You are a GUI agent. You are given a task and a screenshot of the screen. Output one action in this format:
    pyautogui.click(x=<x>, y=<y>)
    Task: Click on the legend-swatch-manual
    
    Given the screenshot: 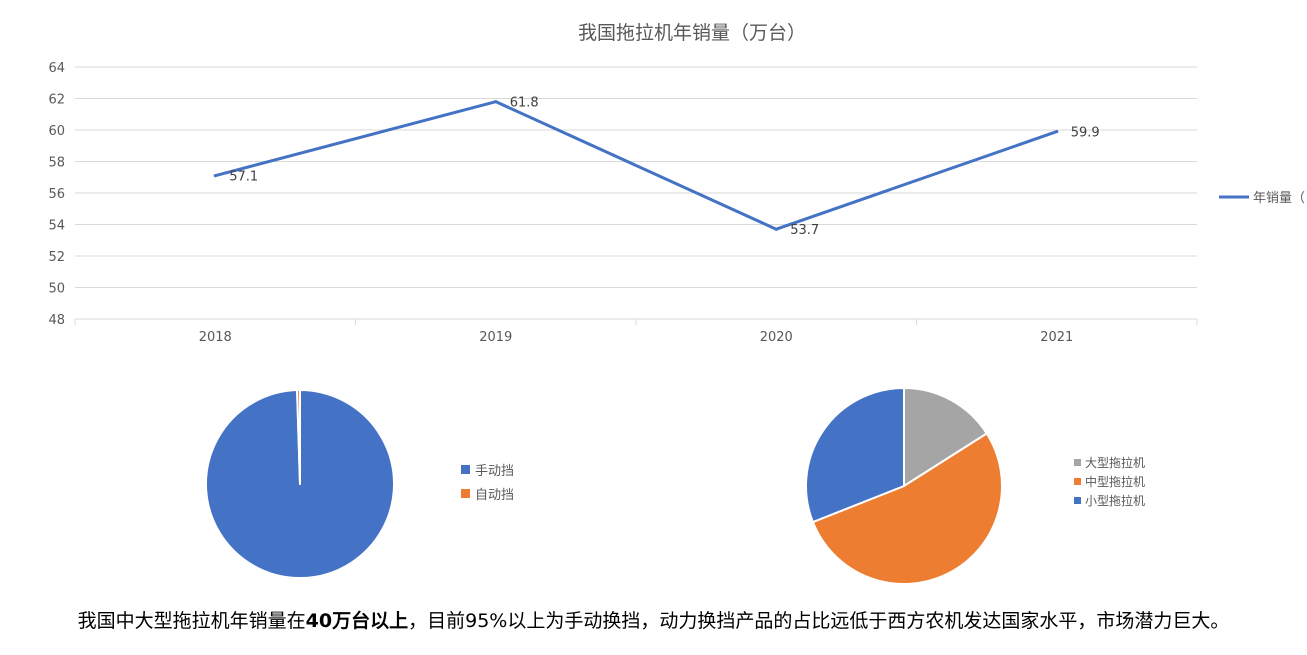 What is the action you would take?
    pyautogui.click(x=465, y=469)
    